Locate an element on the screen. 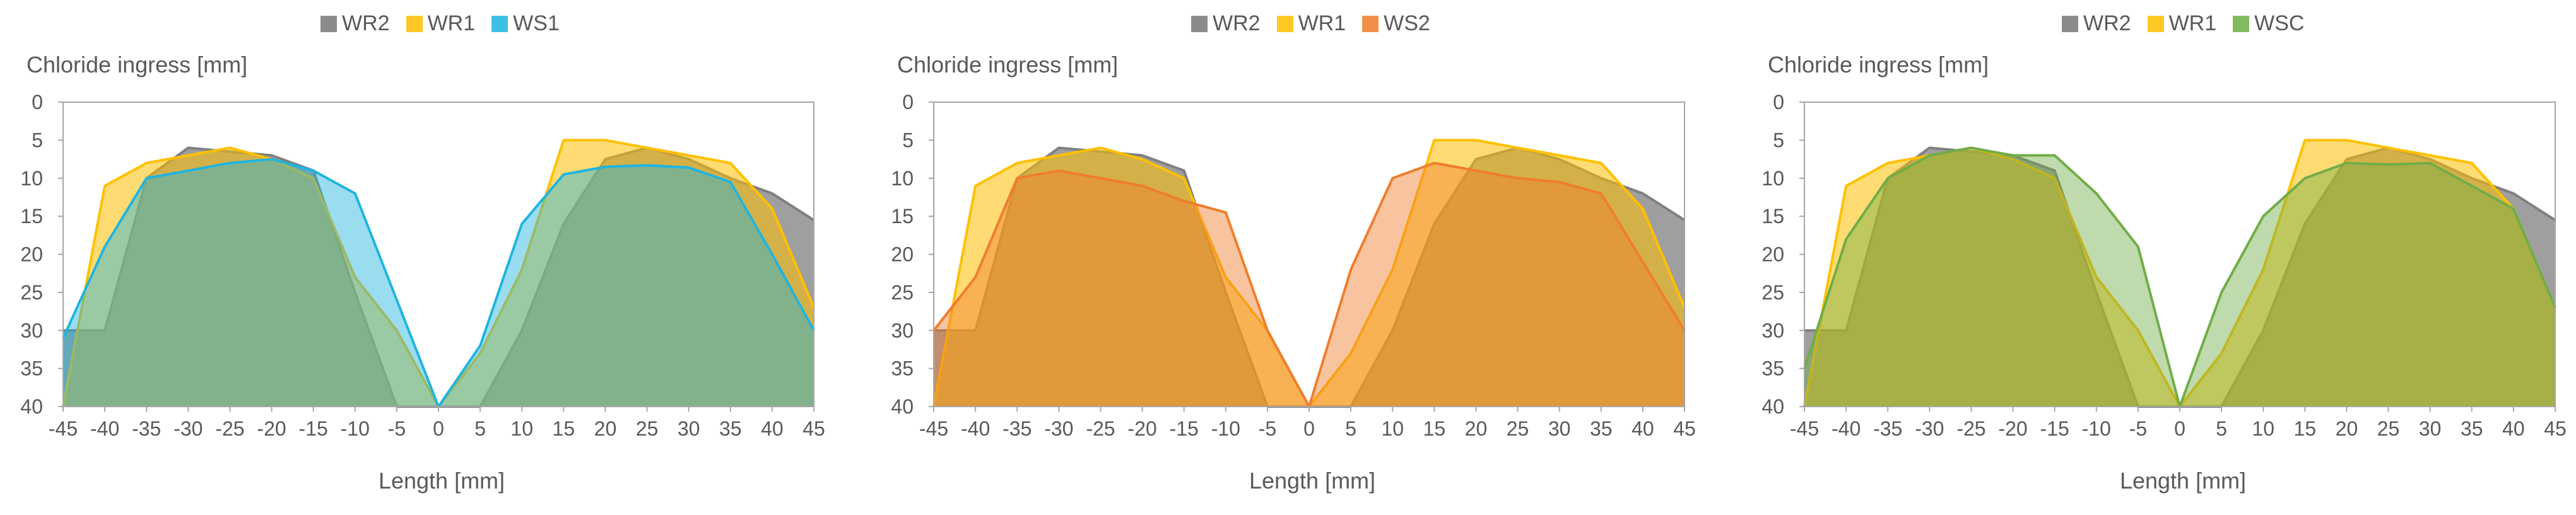 This screenshot has height=515, width=2576. legend-label: WS2 is located at coordinates (1407, 23).